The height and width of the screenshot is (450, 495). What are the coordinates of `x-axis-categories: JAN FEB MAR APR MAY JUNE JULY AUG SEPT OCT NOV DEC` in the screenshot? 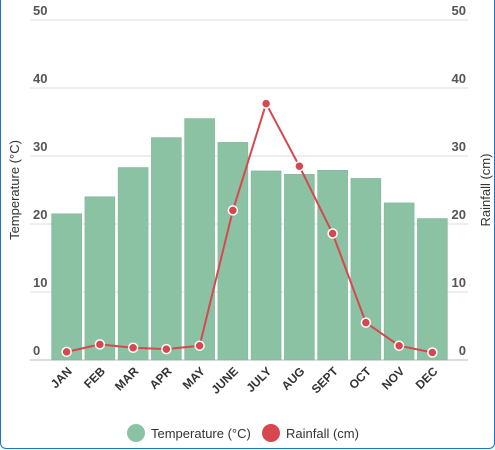 It's located at (244, 380).